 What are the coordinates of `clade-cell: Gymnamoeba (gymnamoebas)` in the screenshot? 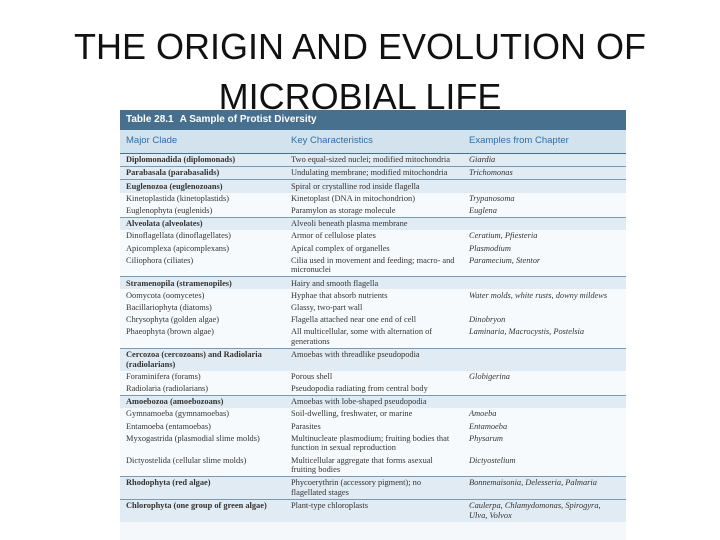 It's located at (202, 414).